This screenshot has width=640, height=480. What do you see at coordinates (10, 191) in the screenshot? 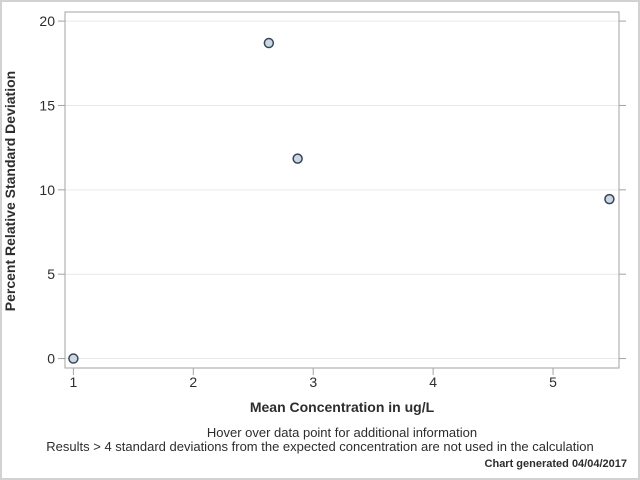
I see `y-axis-title: Percent Relative Standard Deviation` at bounding box center [10, 191].